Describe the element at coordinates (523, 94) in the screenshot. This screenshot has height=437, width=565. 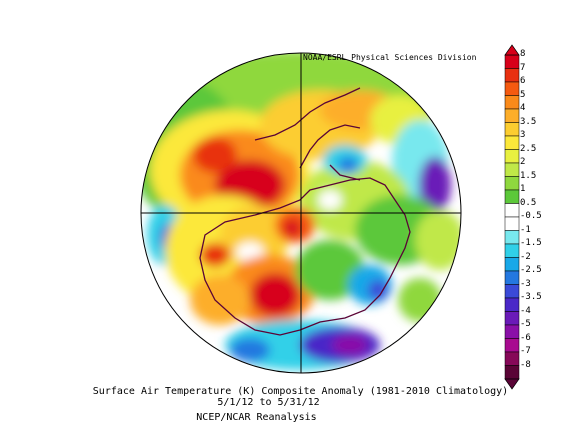
I see `colorbar-label: 5` at that location.